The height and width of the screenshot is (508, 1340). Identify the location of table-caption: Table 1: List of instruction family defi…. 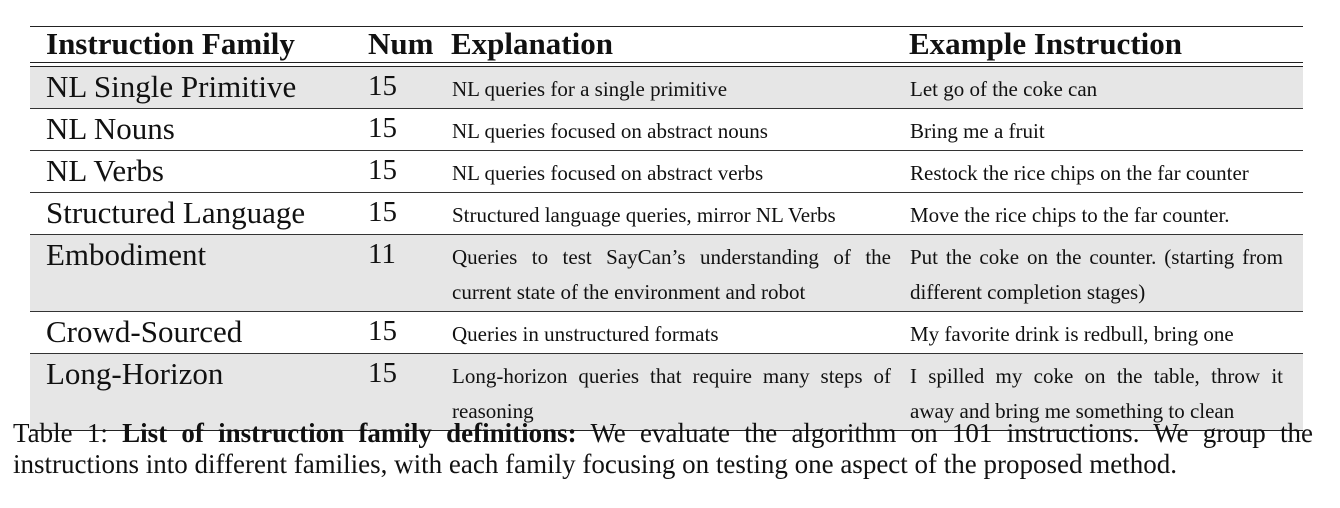
(663, 449).